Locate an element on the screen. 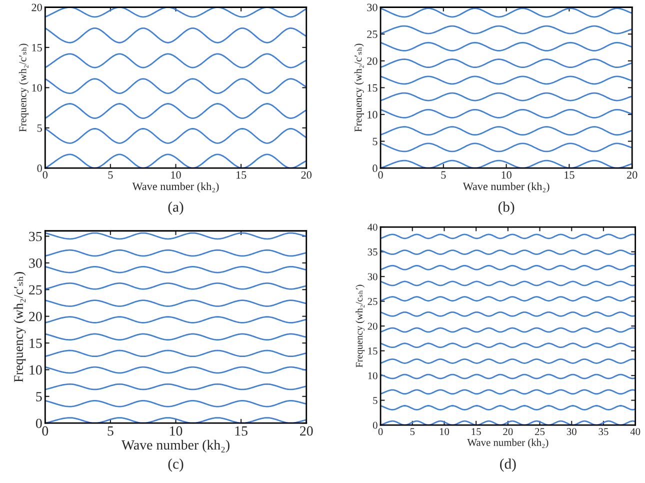 This screenshot has width=645, height=483. text: (c) is located at coordinates (176, 465).